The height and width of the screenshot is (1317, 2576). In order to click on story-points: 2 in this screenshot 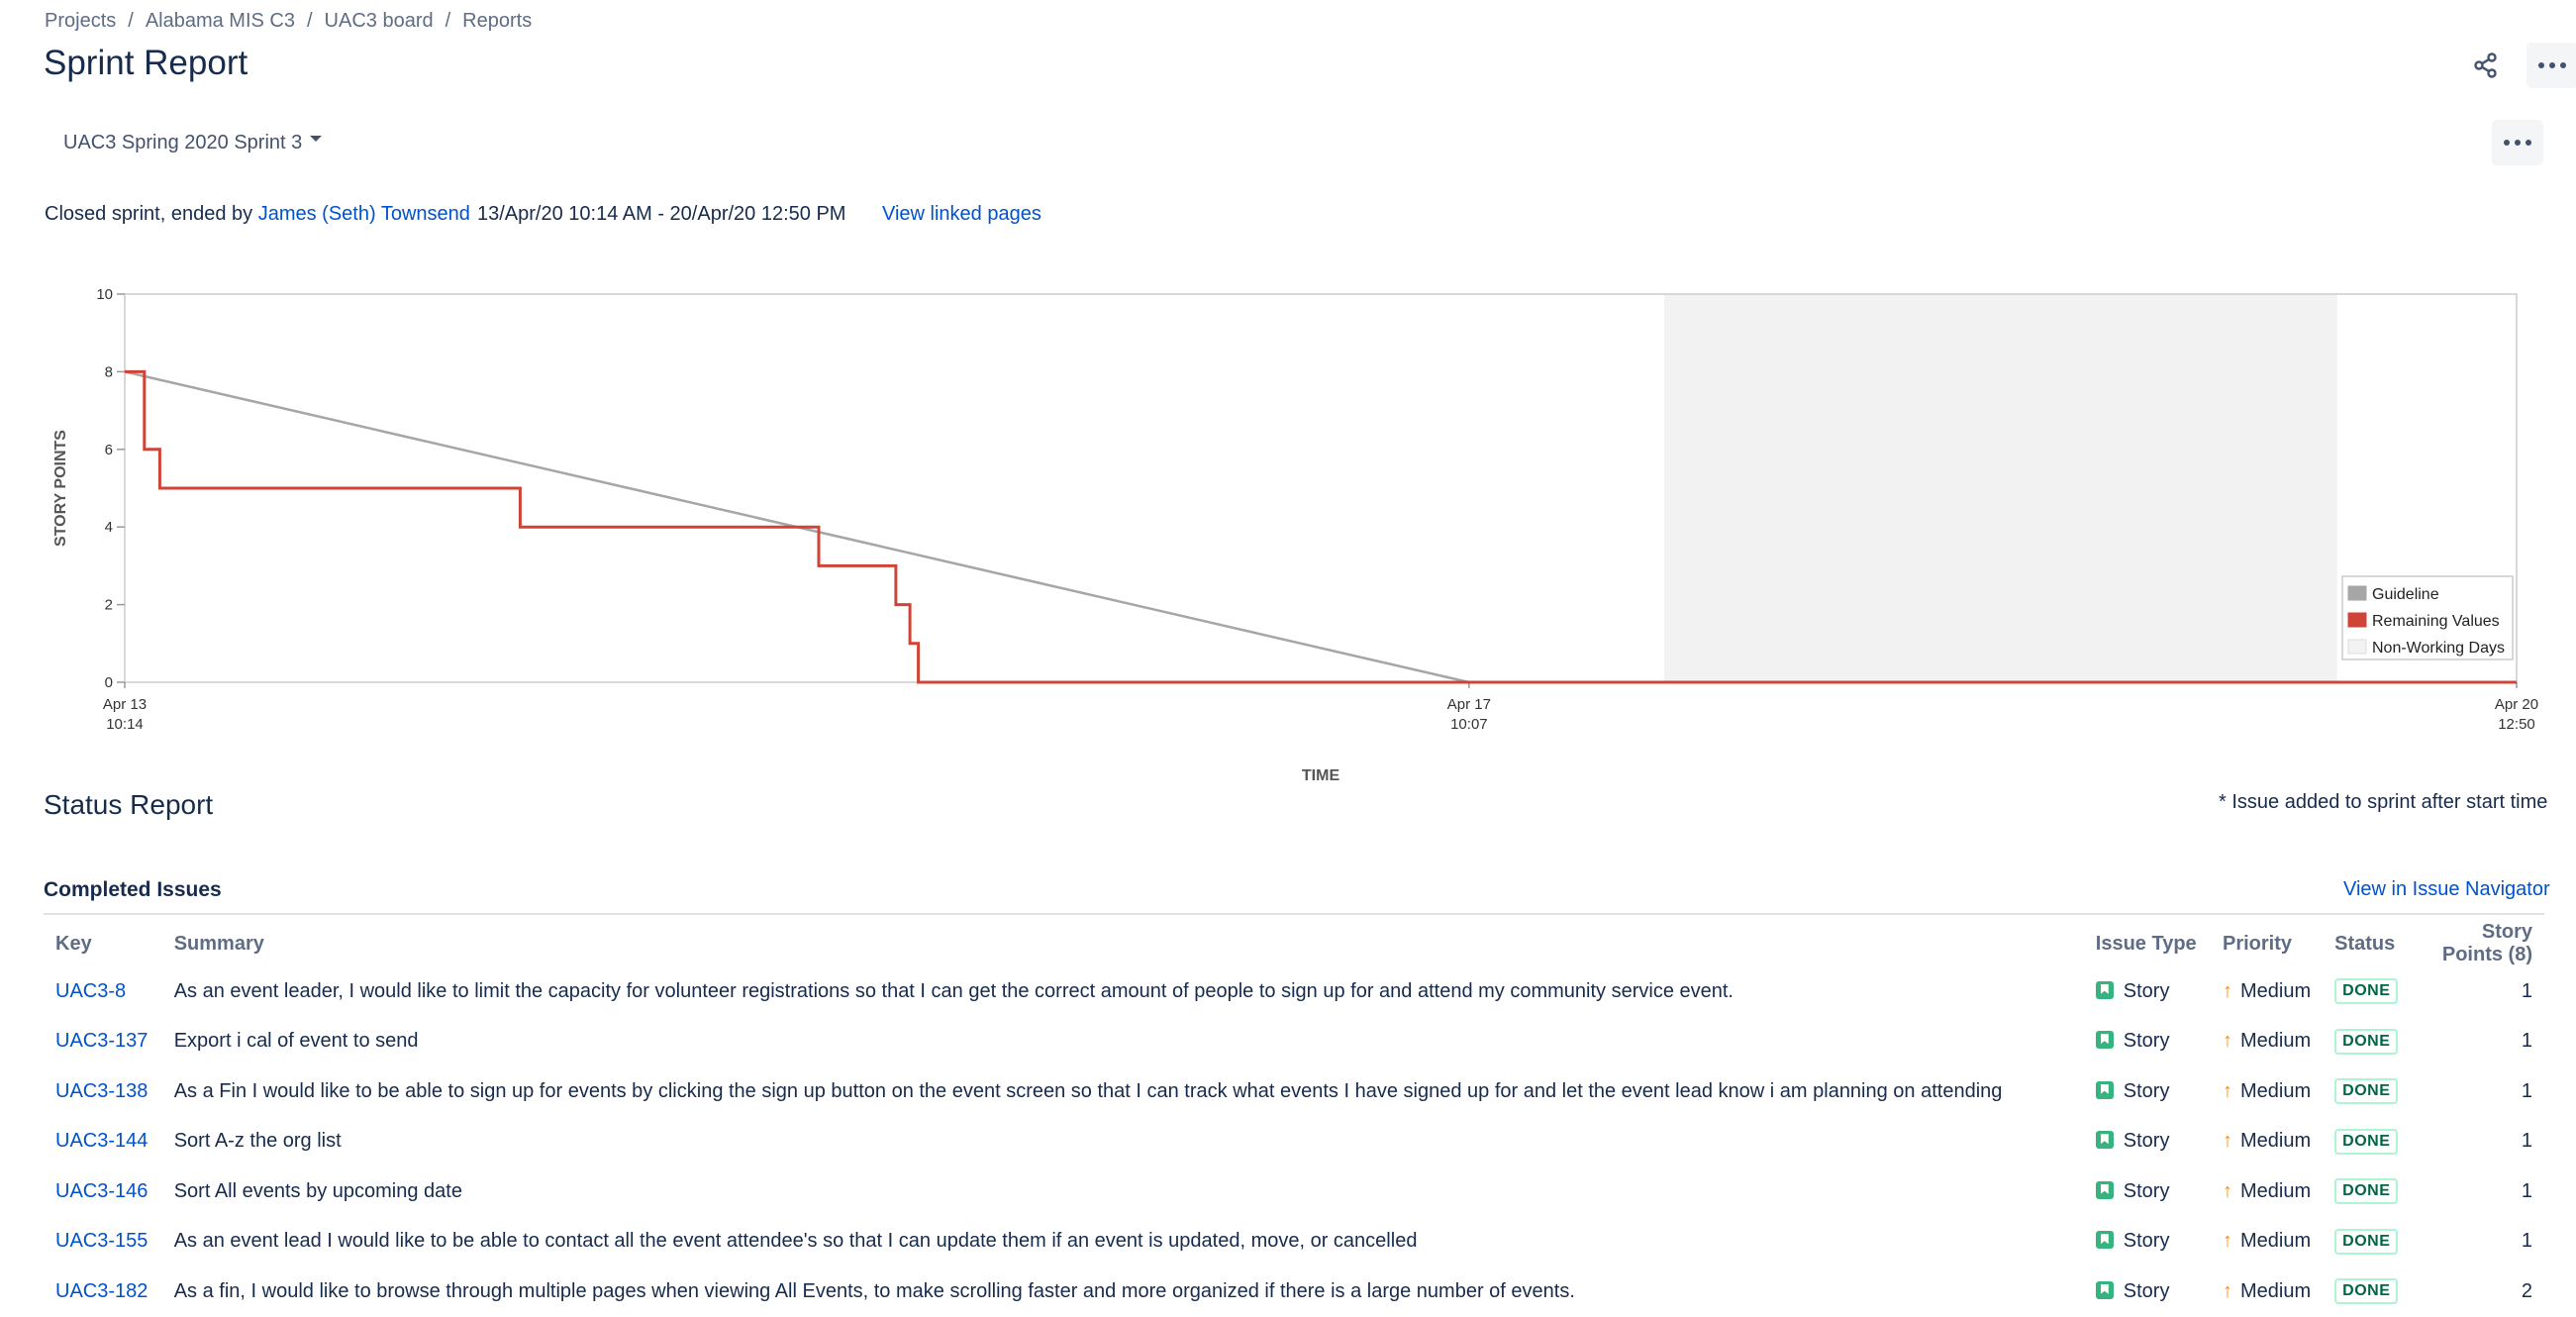, I will do `click(2526, 1291)`.